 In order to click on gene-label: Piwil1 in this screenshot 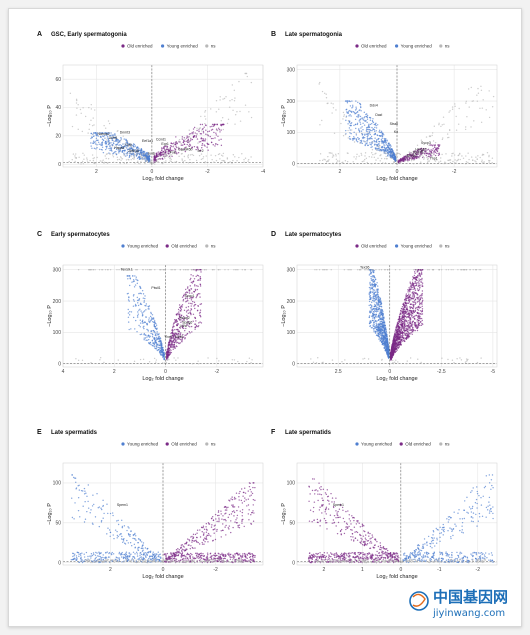, I will do `click(155, 288)`.